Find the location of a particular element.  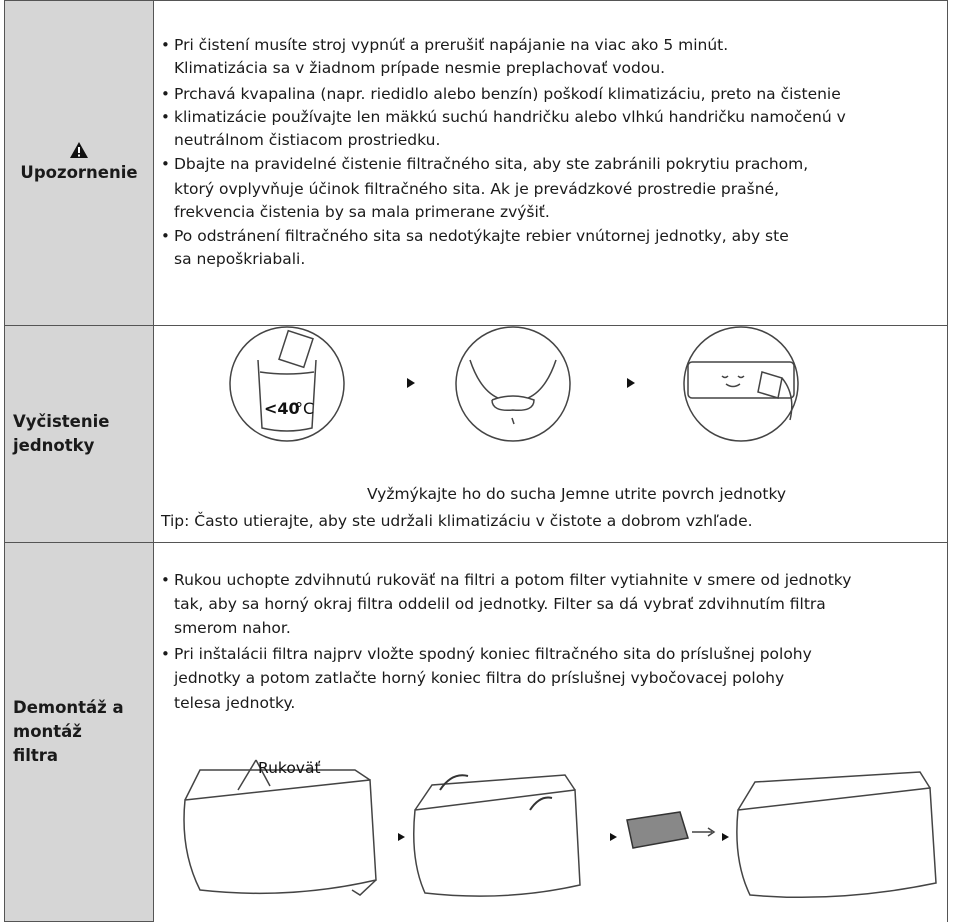

label-line: jednotky is located at coordinates (54, 445).